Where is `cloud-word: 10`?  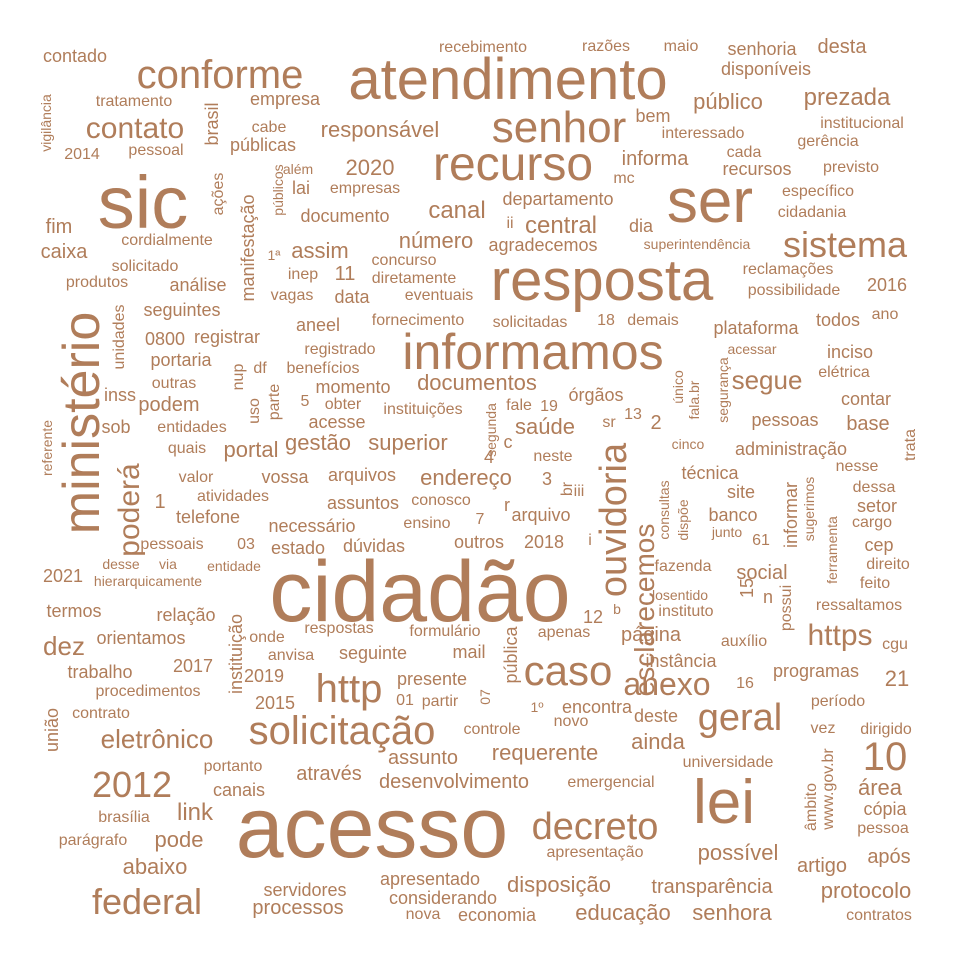 cloud-word: 10 is located at coordinates (885, 757).